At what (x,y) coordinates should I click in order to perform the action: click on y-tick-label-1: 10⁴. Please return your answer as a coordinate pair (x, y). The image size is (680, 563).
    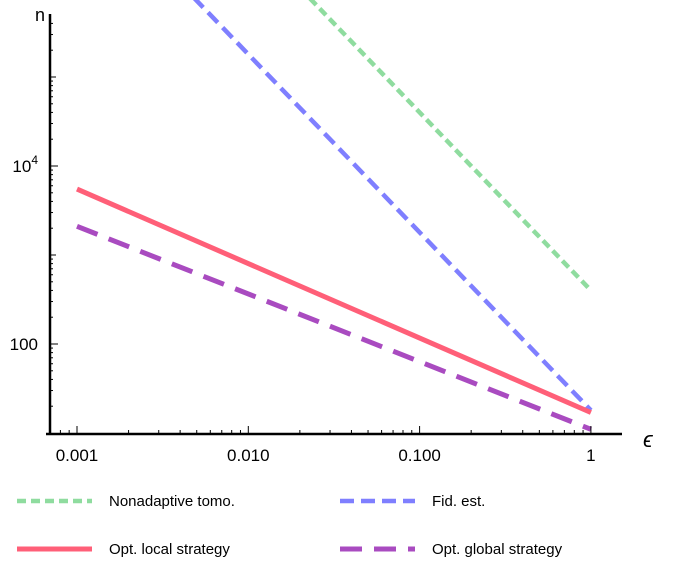
    Looking at the image, I should click on (25, 164).